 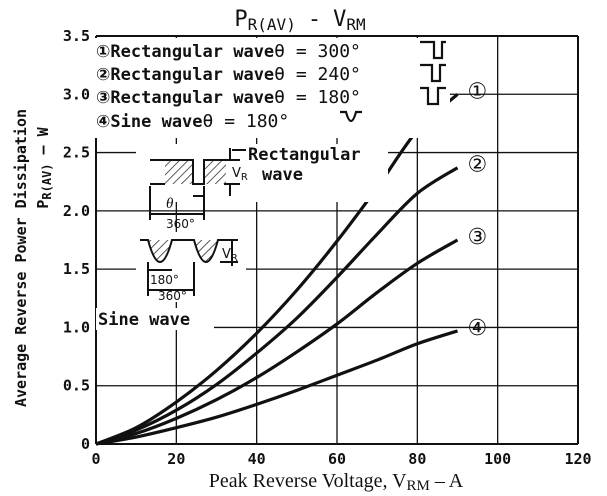 What do you see at coordinates (76, 240) in the screenshot?
I see `y-tick-labels: 0 0.5 1.0 1.5 2.0 2.5 3.0 3.5` at bounding box center [76, 240].